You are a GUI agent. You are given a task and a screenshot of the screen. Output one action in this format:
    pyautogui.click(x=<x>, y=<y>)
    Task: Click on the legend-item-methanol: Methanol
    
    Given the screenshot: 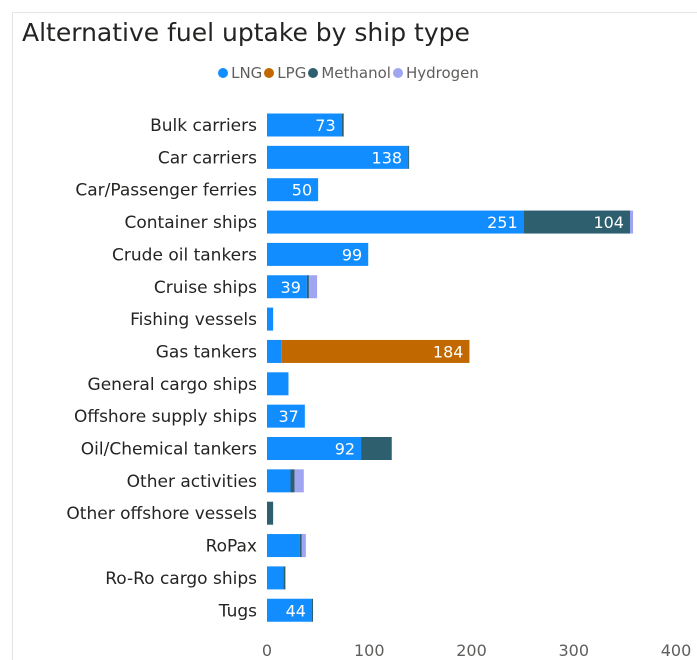 What is the action you would take?
    pyautogui.click(x=349, y=73)
    